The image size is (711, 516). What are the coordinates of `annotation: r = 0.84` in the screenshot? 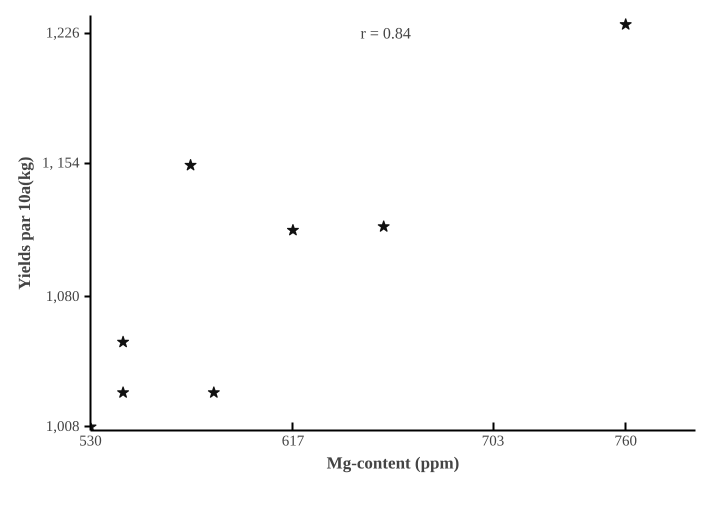 It's located at (385, 34).